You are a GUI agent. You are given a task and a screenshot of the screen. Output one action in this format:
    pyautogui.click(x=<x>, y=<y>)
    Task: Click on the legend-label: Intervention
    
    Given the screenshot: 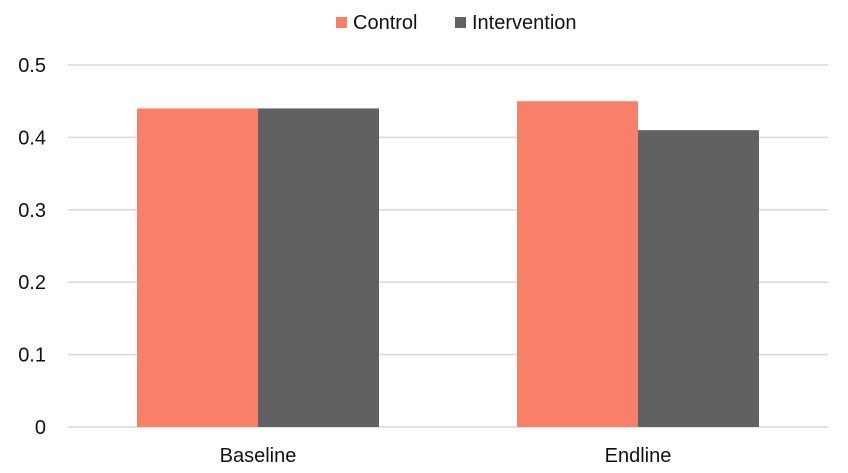 What is the action you would take?
    pyautogui.click(x=524, y=23)
    